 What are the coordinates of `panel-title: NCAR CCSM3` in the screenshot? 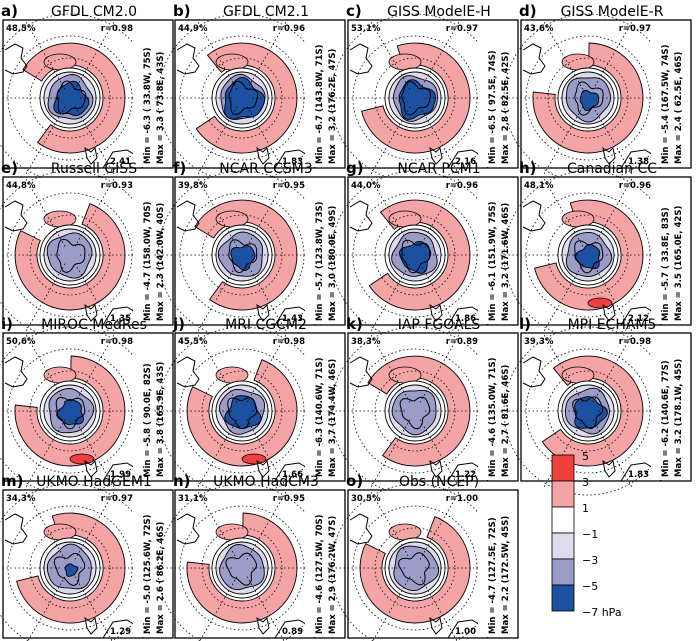 It's located at (265, 169).